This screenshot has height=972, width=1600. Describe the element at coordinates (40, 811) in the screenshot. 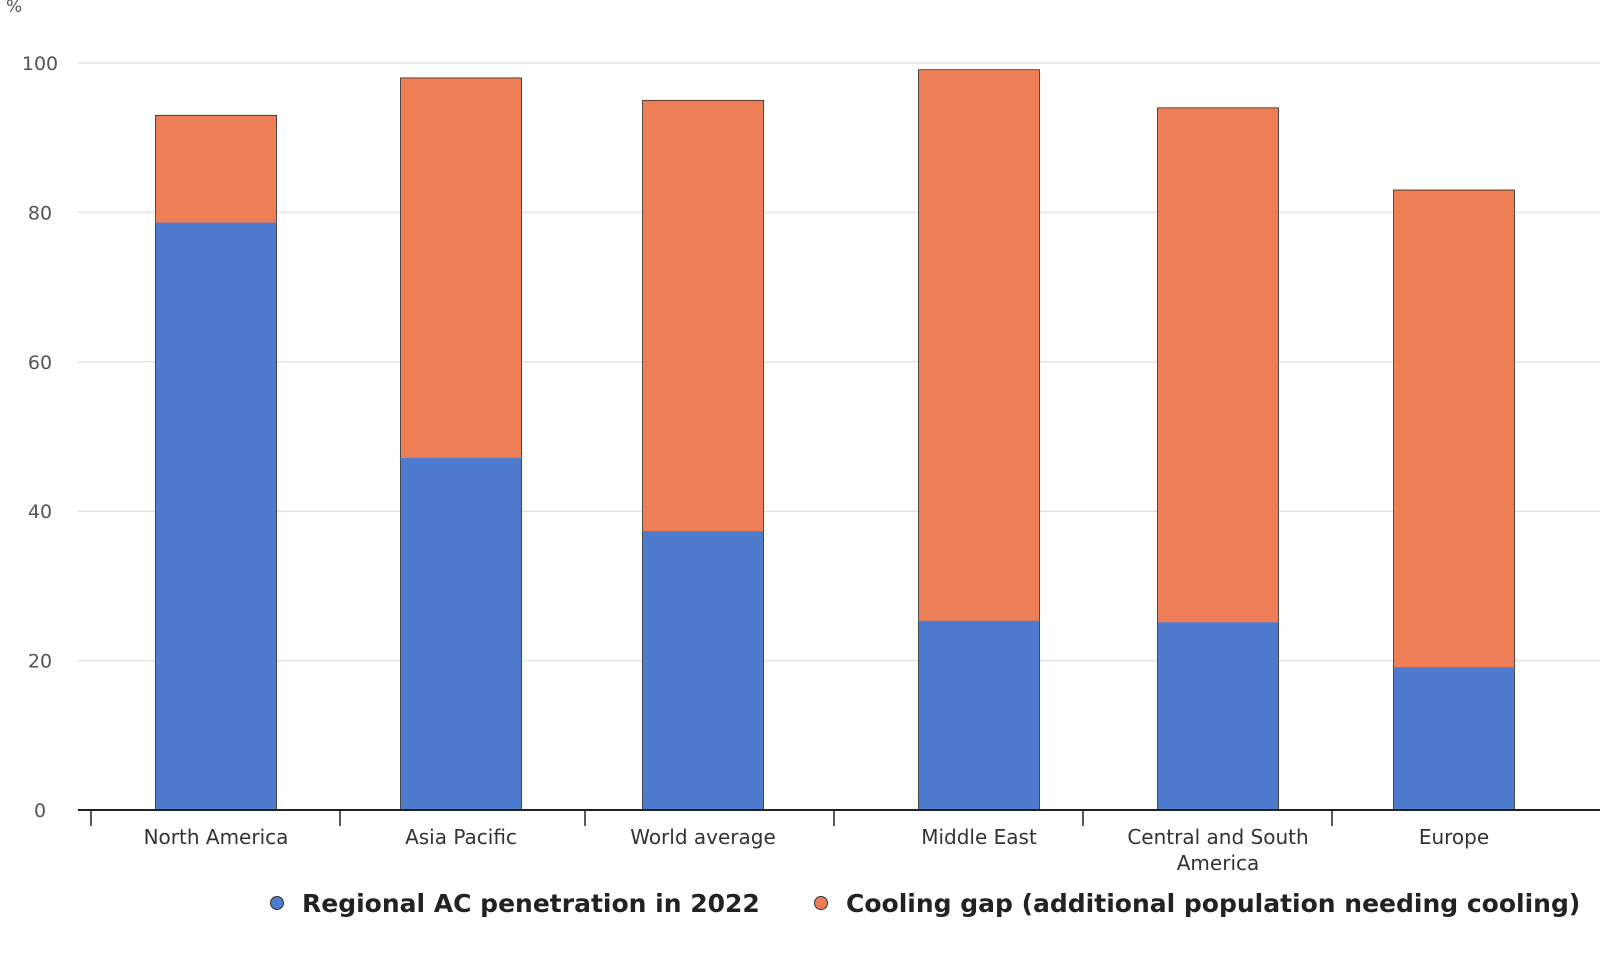

I see `y-tick-label: 0` at that location.